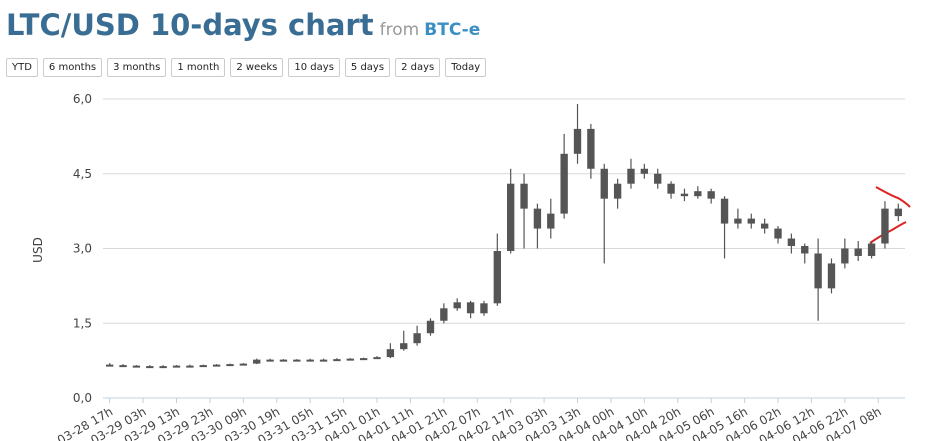 This screenshot has height=441, width=942. Describe the element at coordinates (72, 67) in the screenshot. I see `range-button: 6 months` at that location.